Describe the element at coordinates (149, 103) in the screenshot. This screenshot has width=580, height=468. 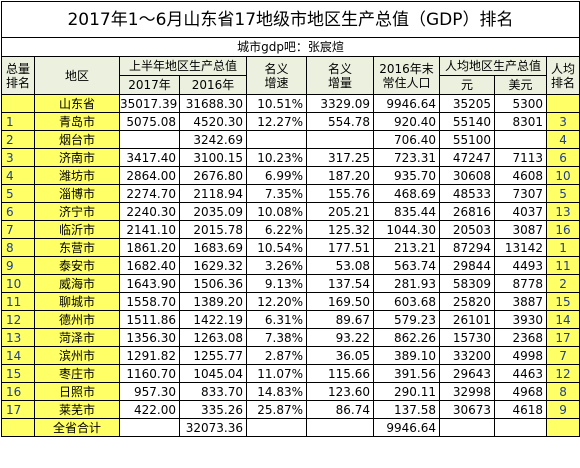
I see `gdp-2017-cell: 35017.39` at that location.